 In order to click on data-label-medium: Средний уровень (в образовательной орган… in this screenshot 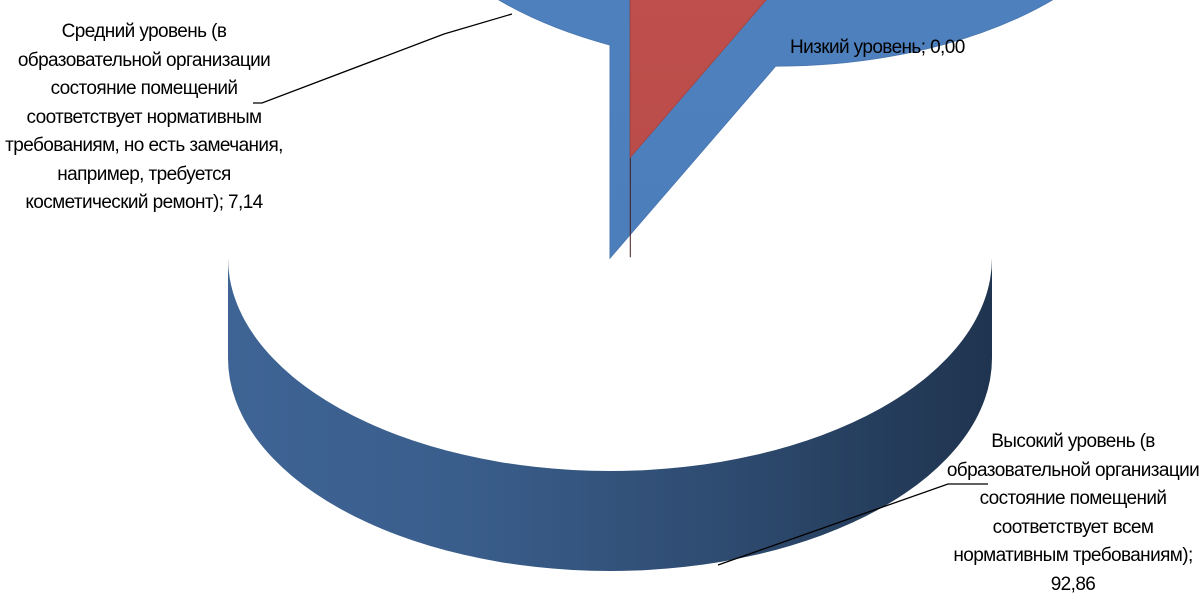, I will do `click(144, 117)`.